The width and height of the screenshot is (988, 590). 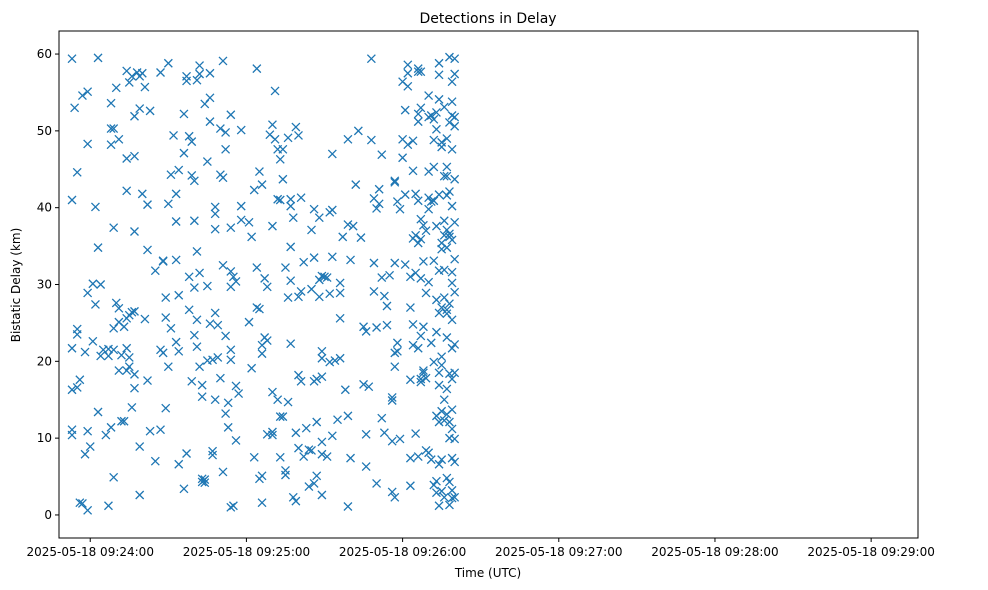 What do you see at coordinates (16, 285) in the screenshot?
I see `y-axis-label: Bistatic Delay (km)` at bounding box center [16, 285].